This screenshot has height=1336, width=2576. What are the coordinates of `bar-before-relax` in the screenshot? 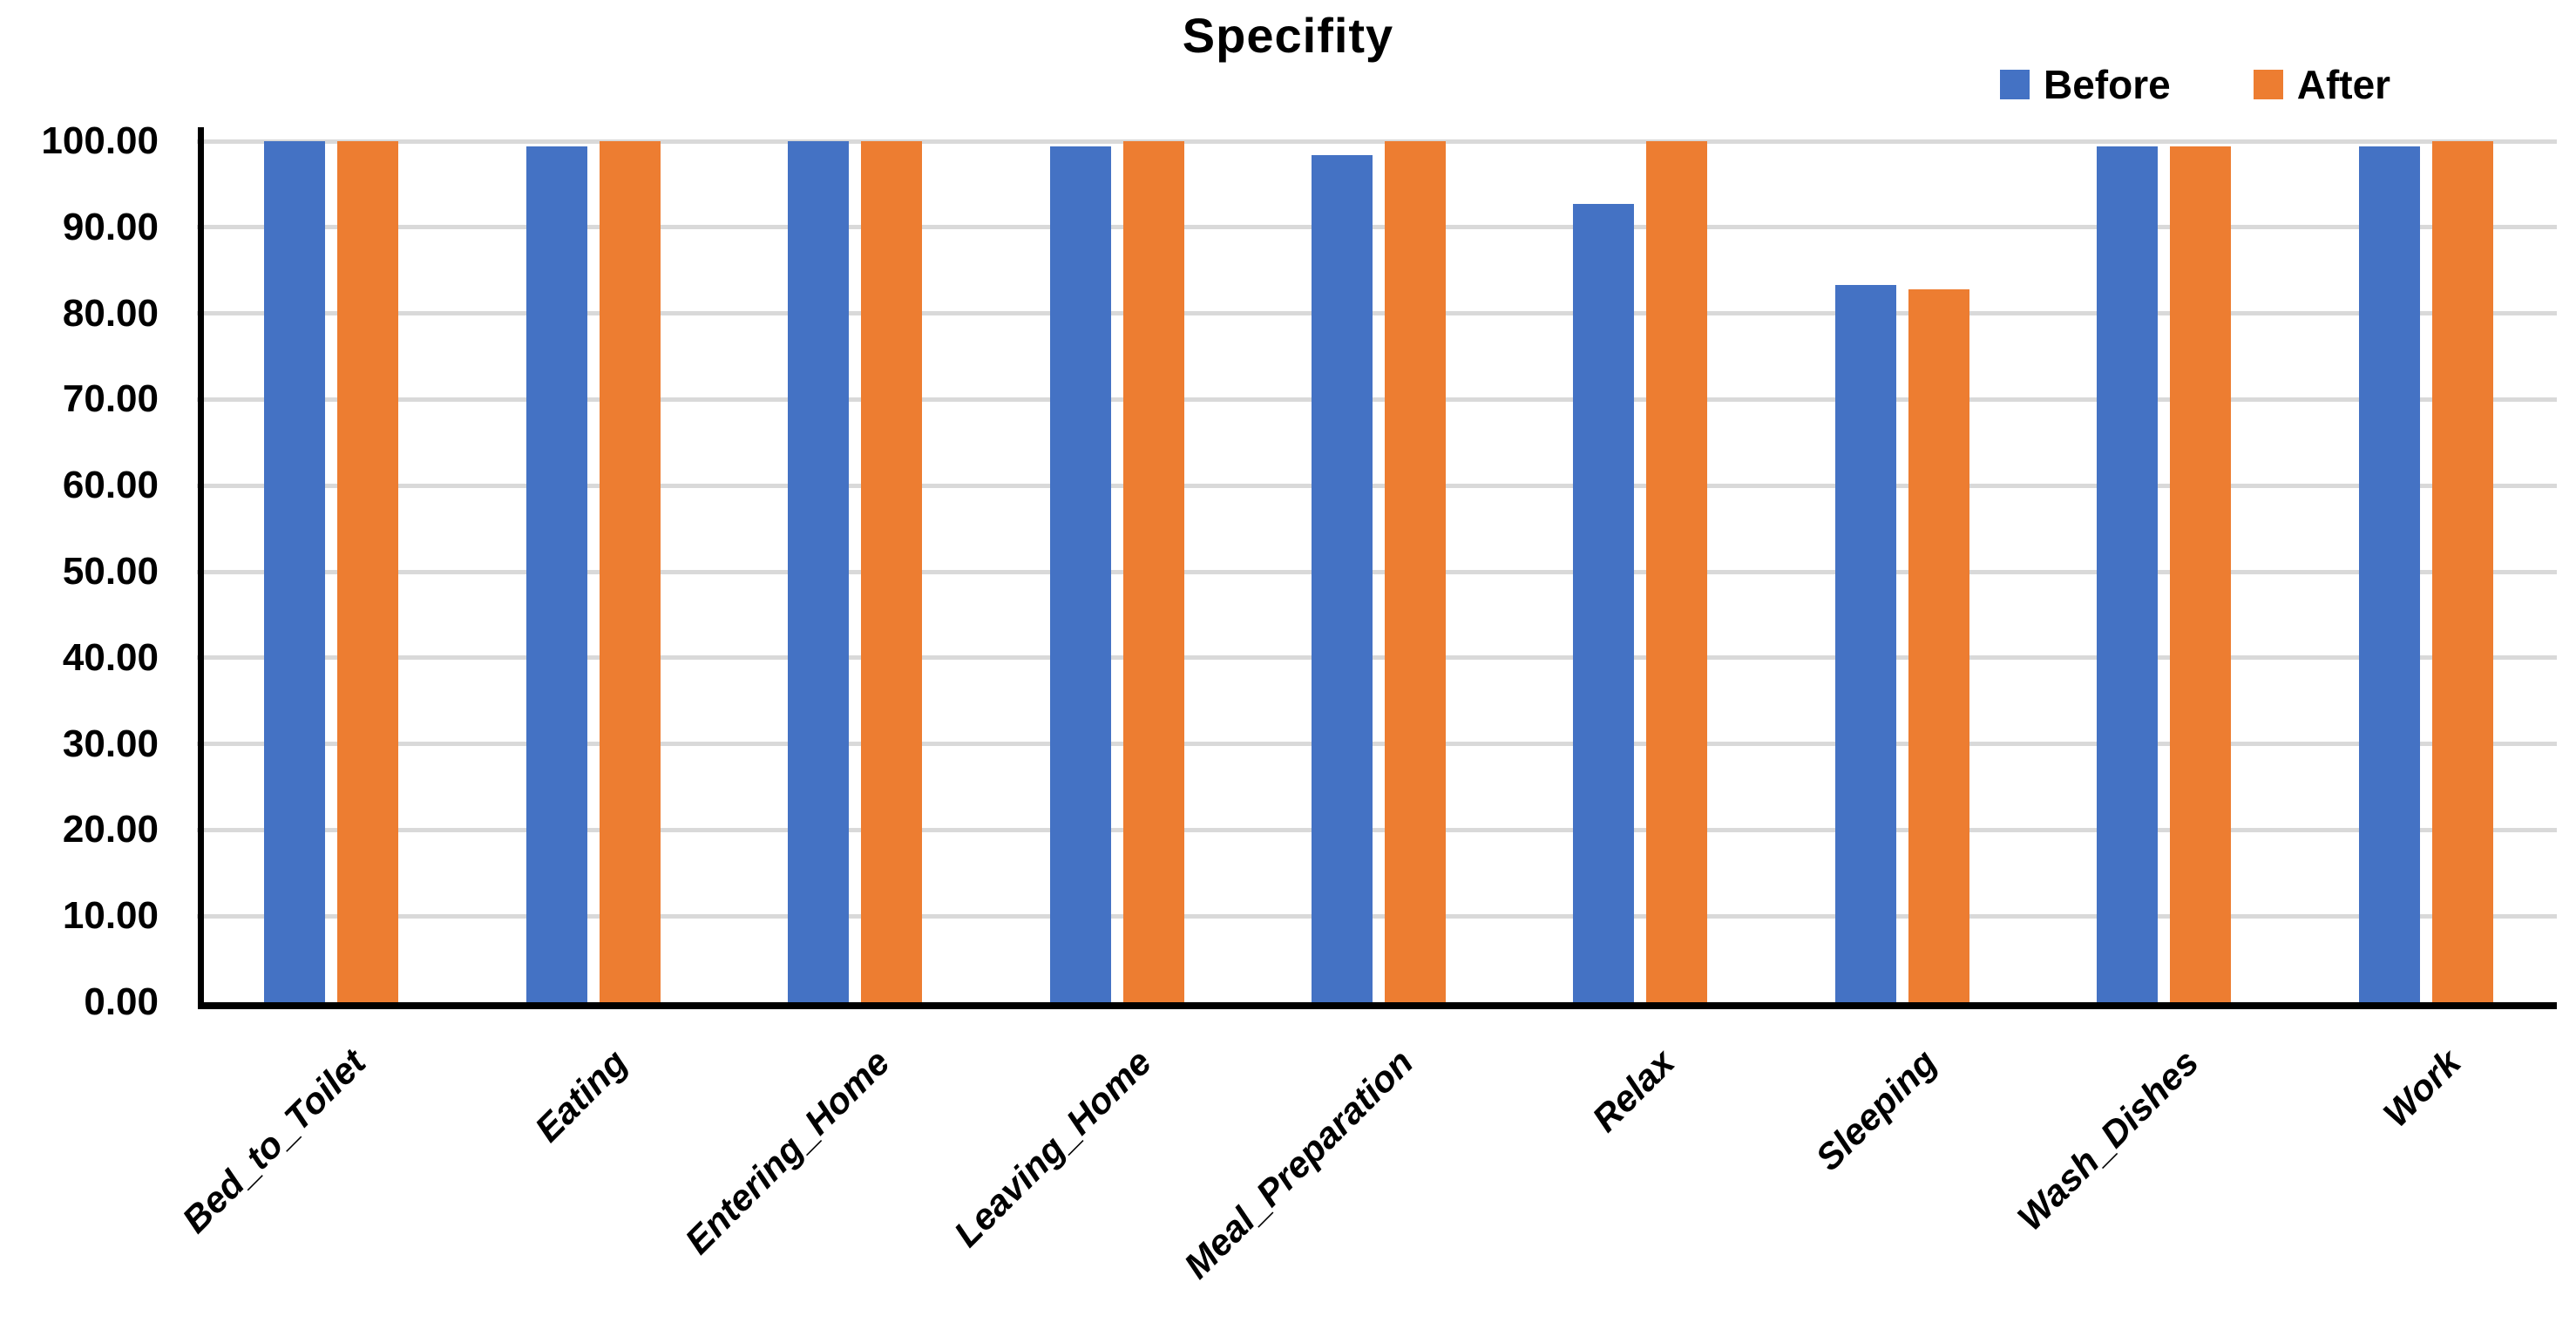 It's located at (1604, 603).